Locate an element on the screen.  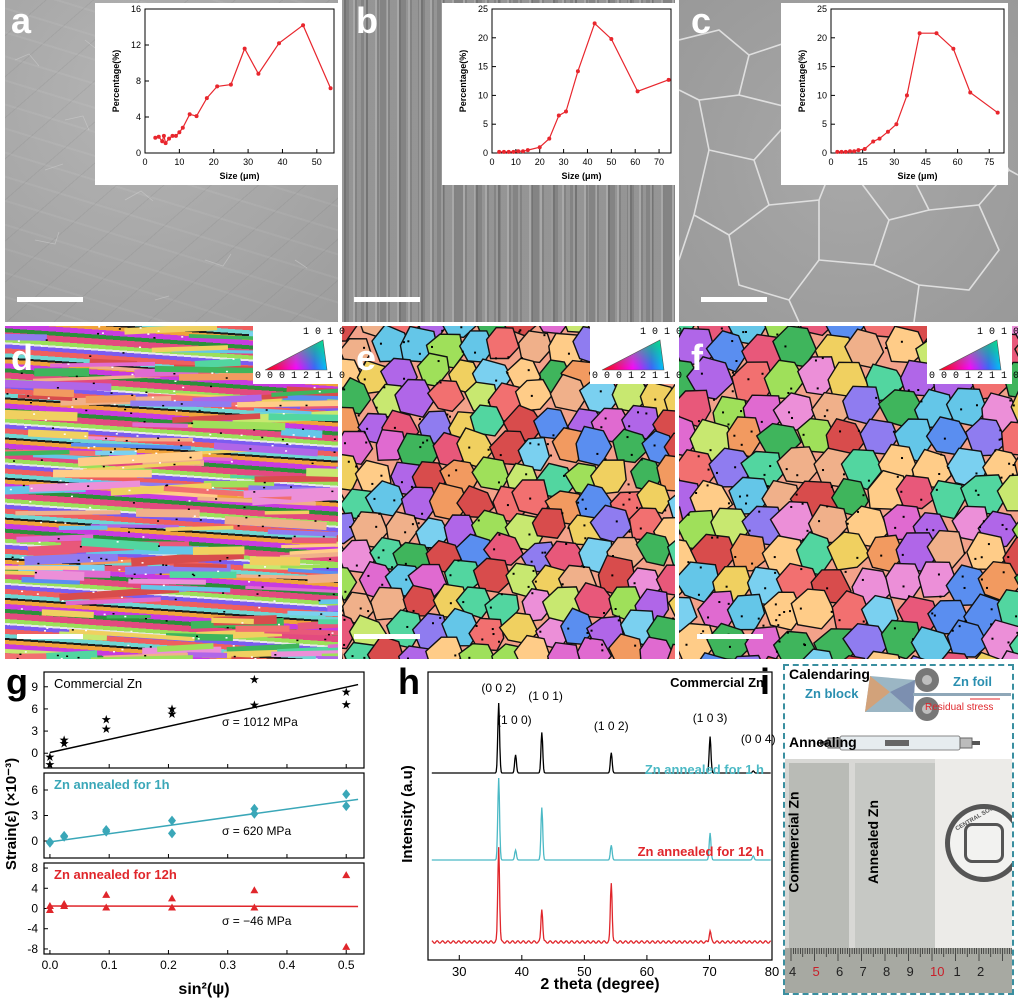
y-tick-label: -4 is located at coordinates (32, 929).